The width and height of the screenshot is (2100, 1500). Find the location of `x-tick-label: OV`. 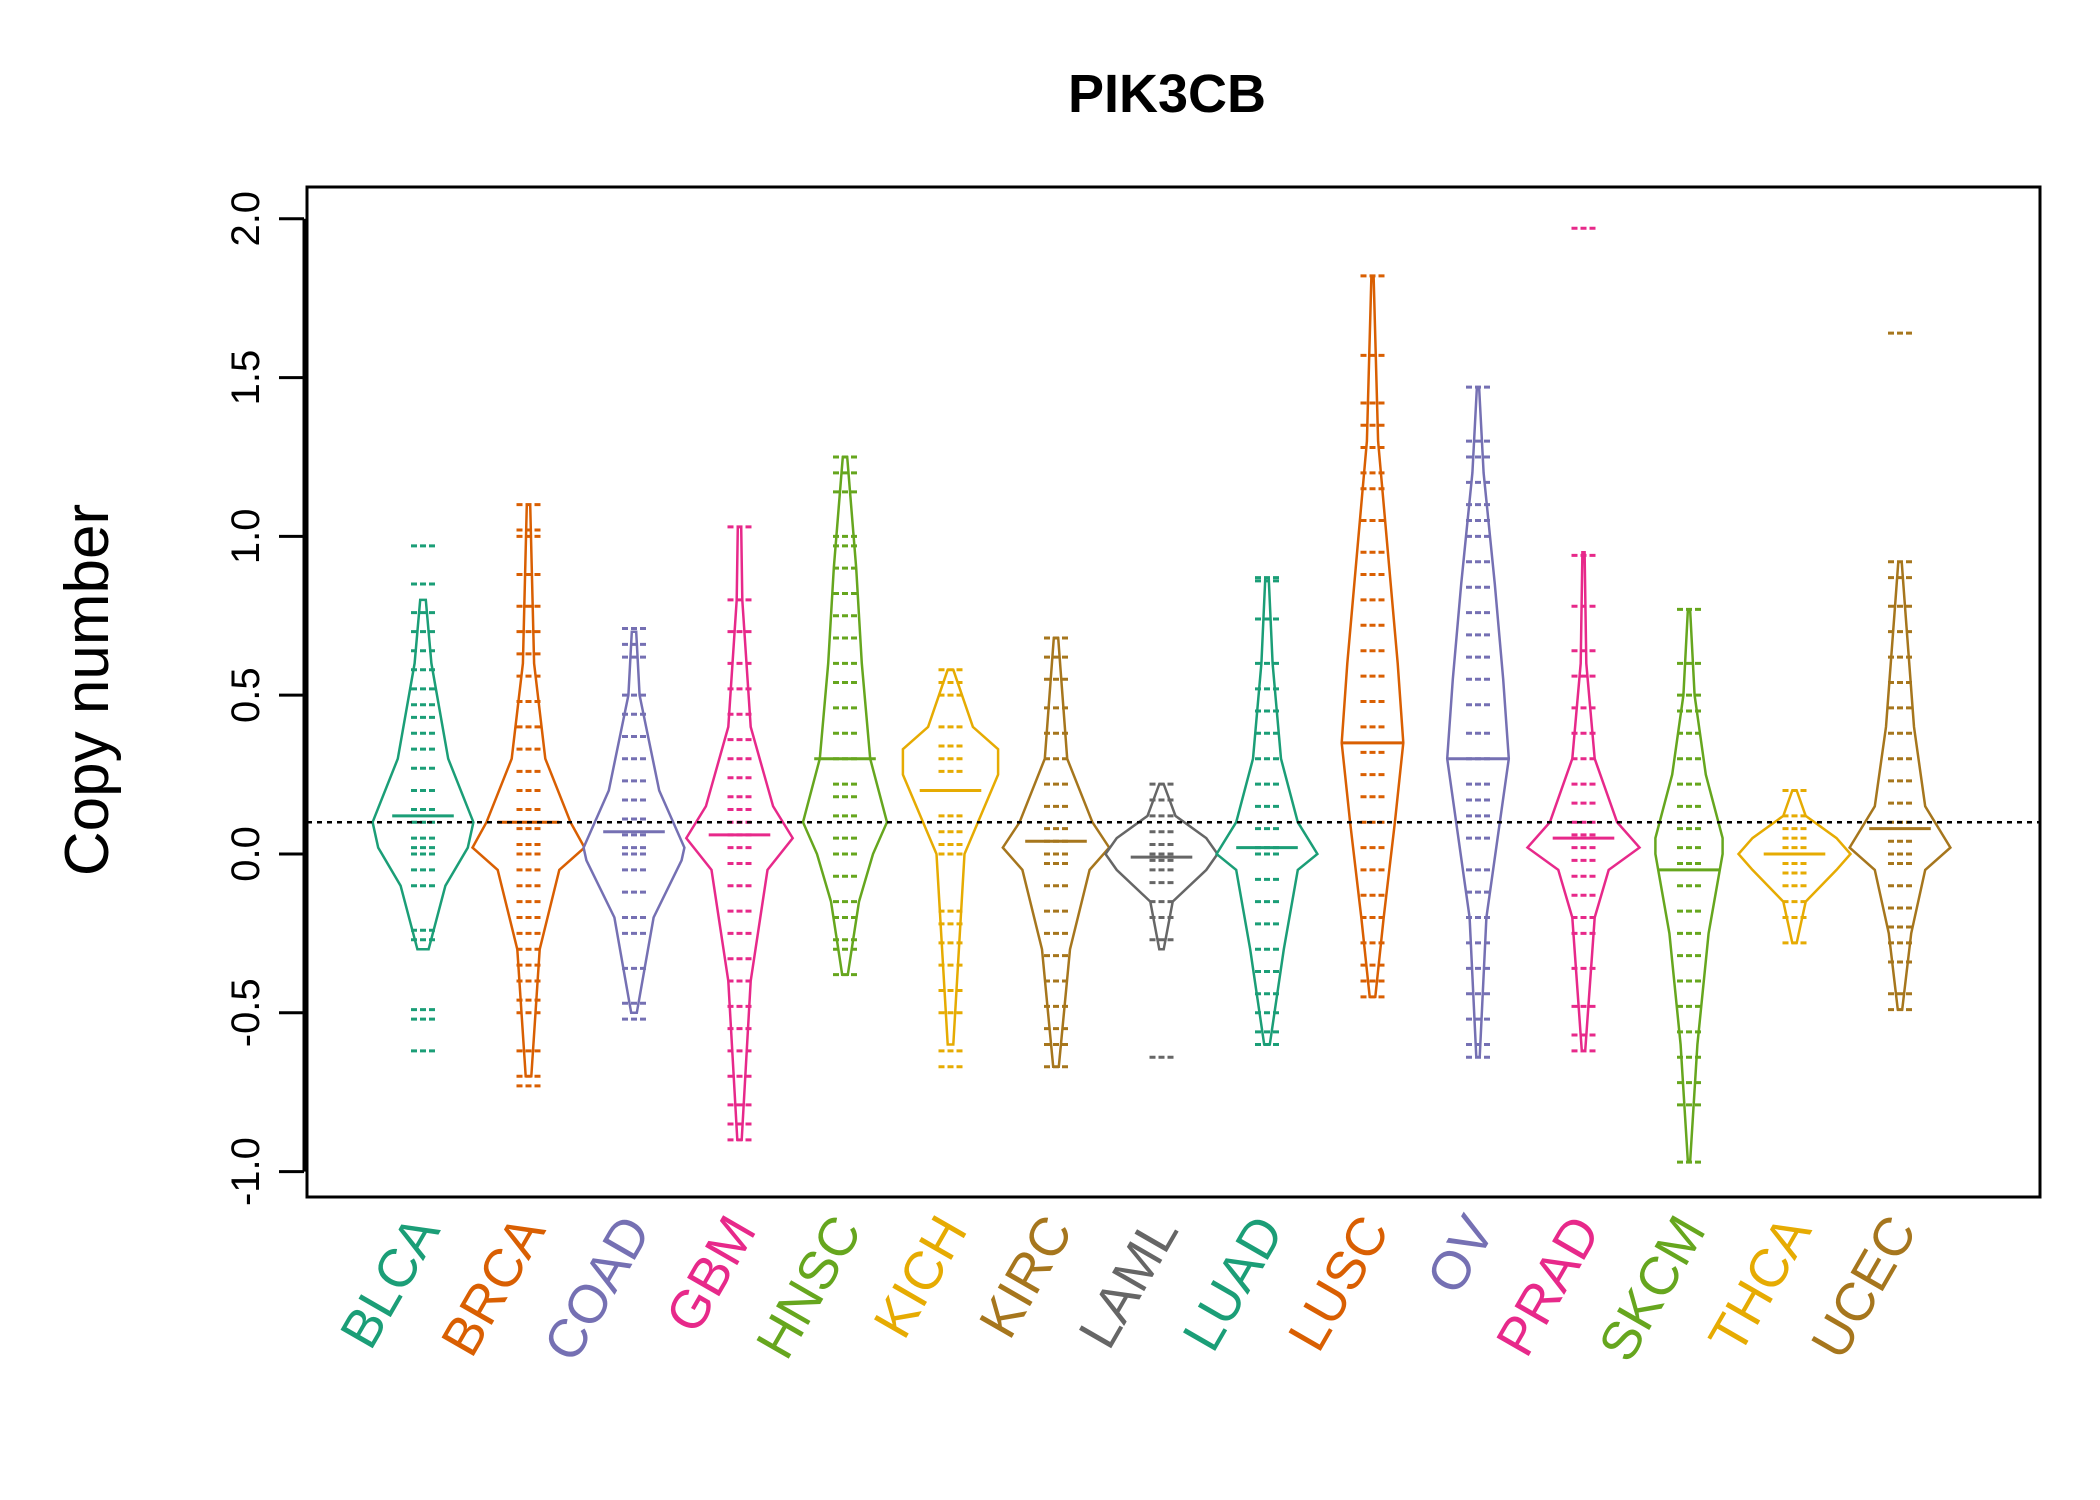

x-tick-label: OV is located at coordinates (1460, 1255).